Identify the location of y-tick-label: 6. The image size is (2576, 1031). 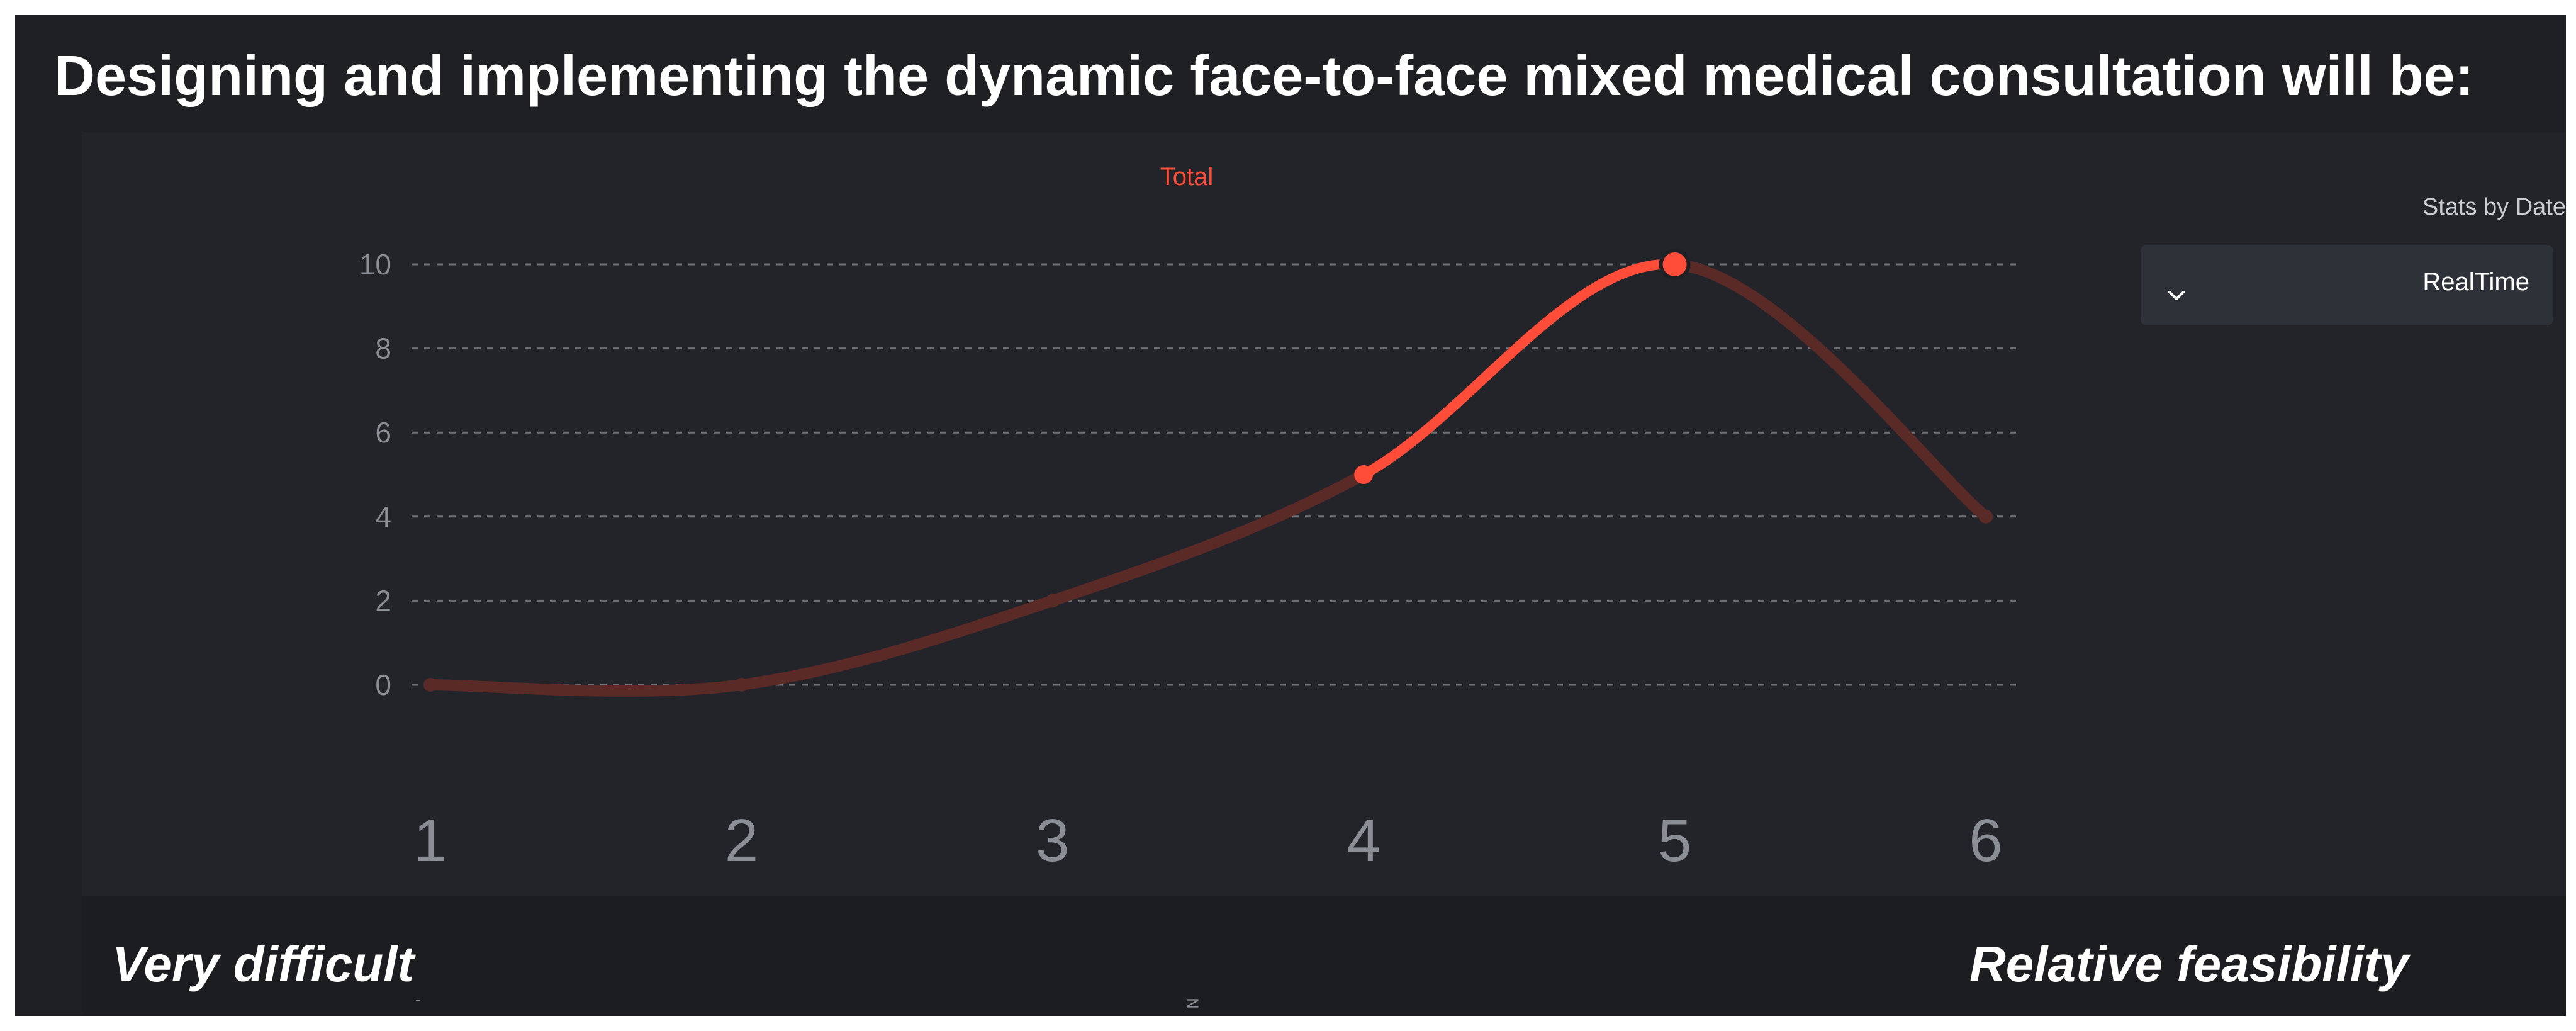
(383, 432).